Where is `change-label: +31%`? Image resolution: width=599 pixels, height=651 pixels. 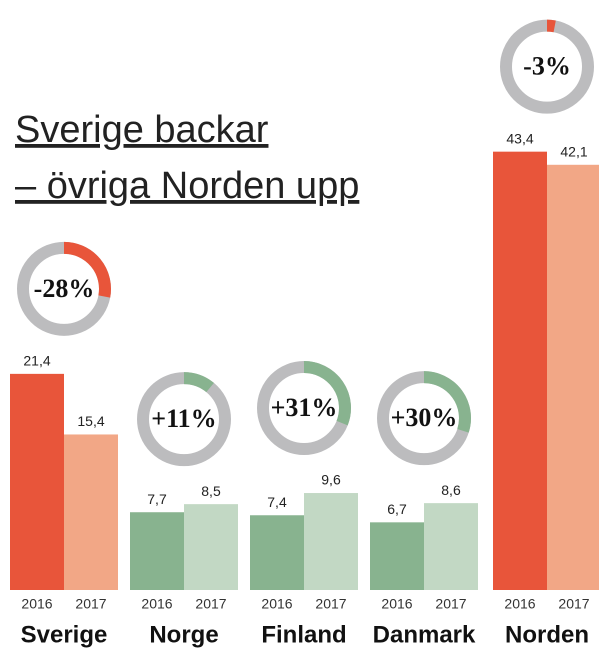 change-label: +31% is located at coordinates (304, 407).